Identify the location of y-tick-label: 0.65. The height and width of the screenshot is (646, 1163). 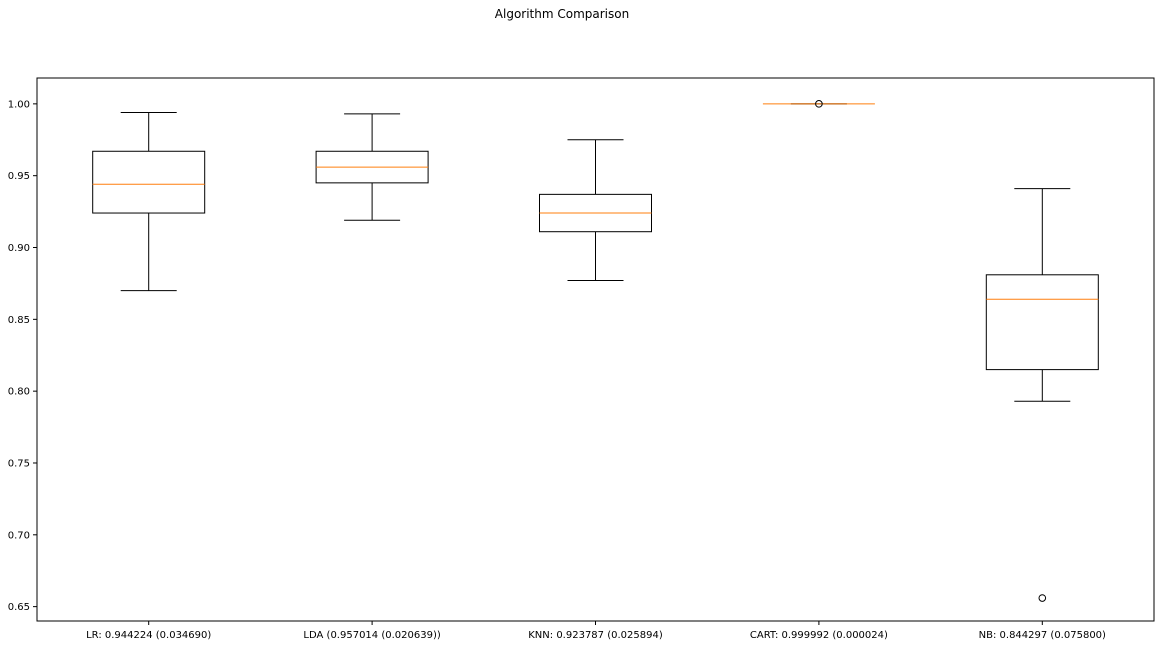
(19, 607).